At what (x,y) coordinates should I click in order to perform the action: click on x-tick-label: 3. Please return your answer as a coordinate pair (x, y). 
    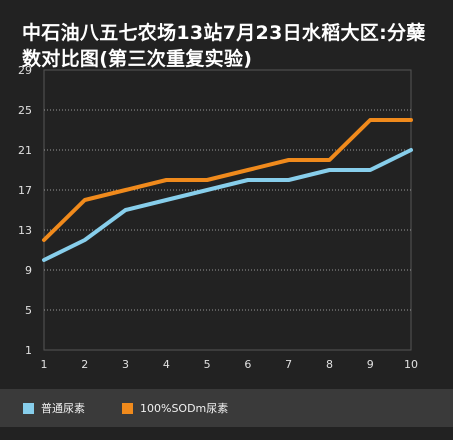
    Looking at the image, I should click on (125, 364).